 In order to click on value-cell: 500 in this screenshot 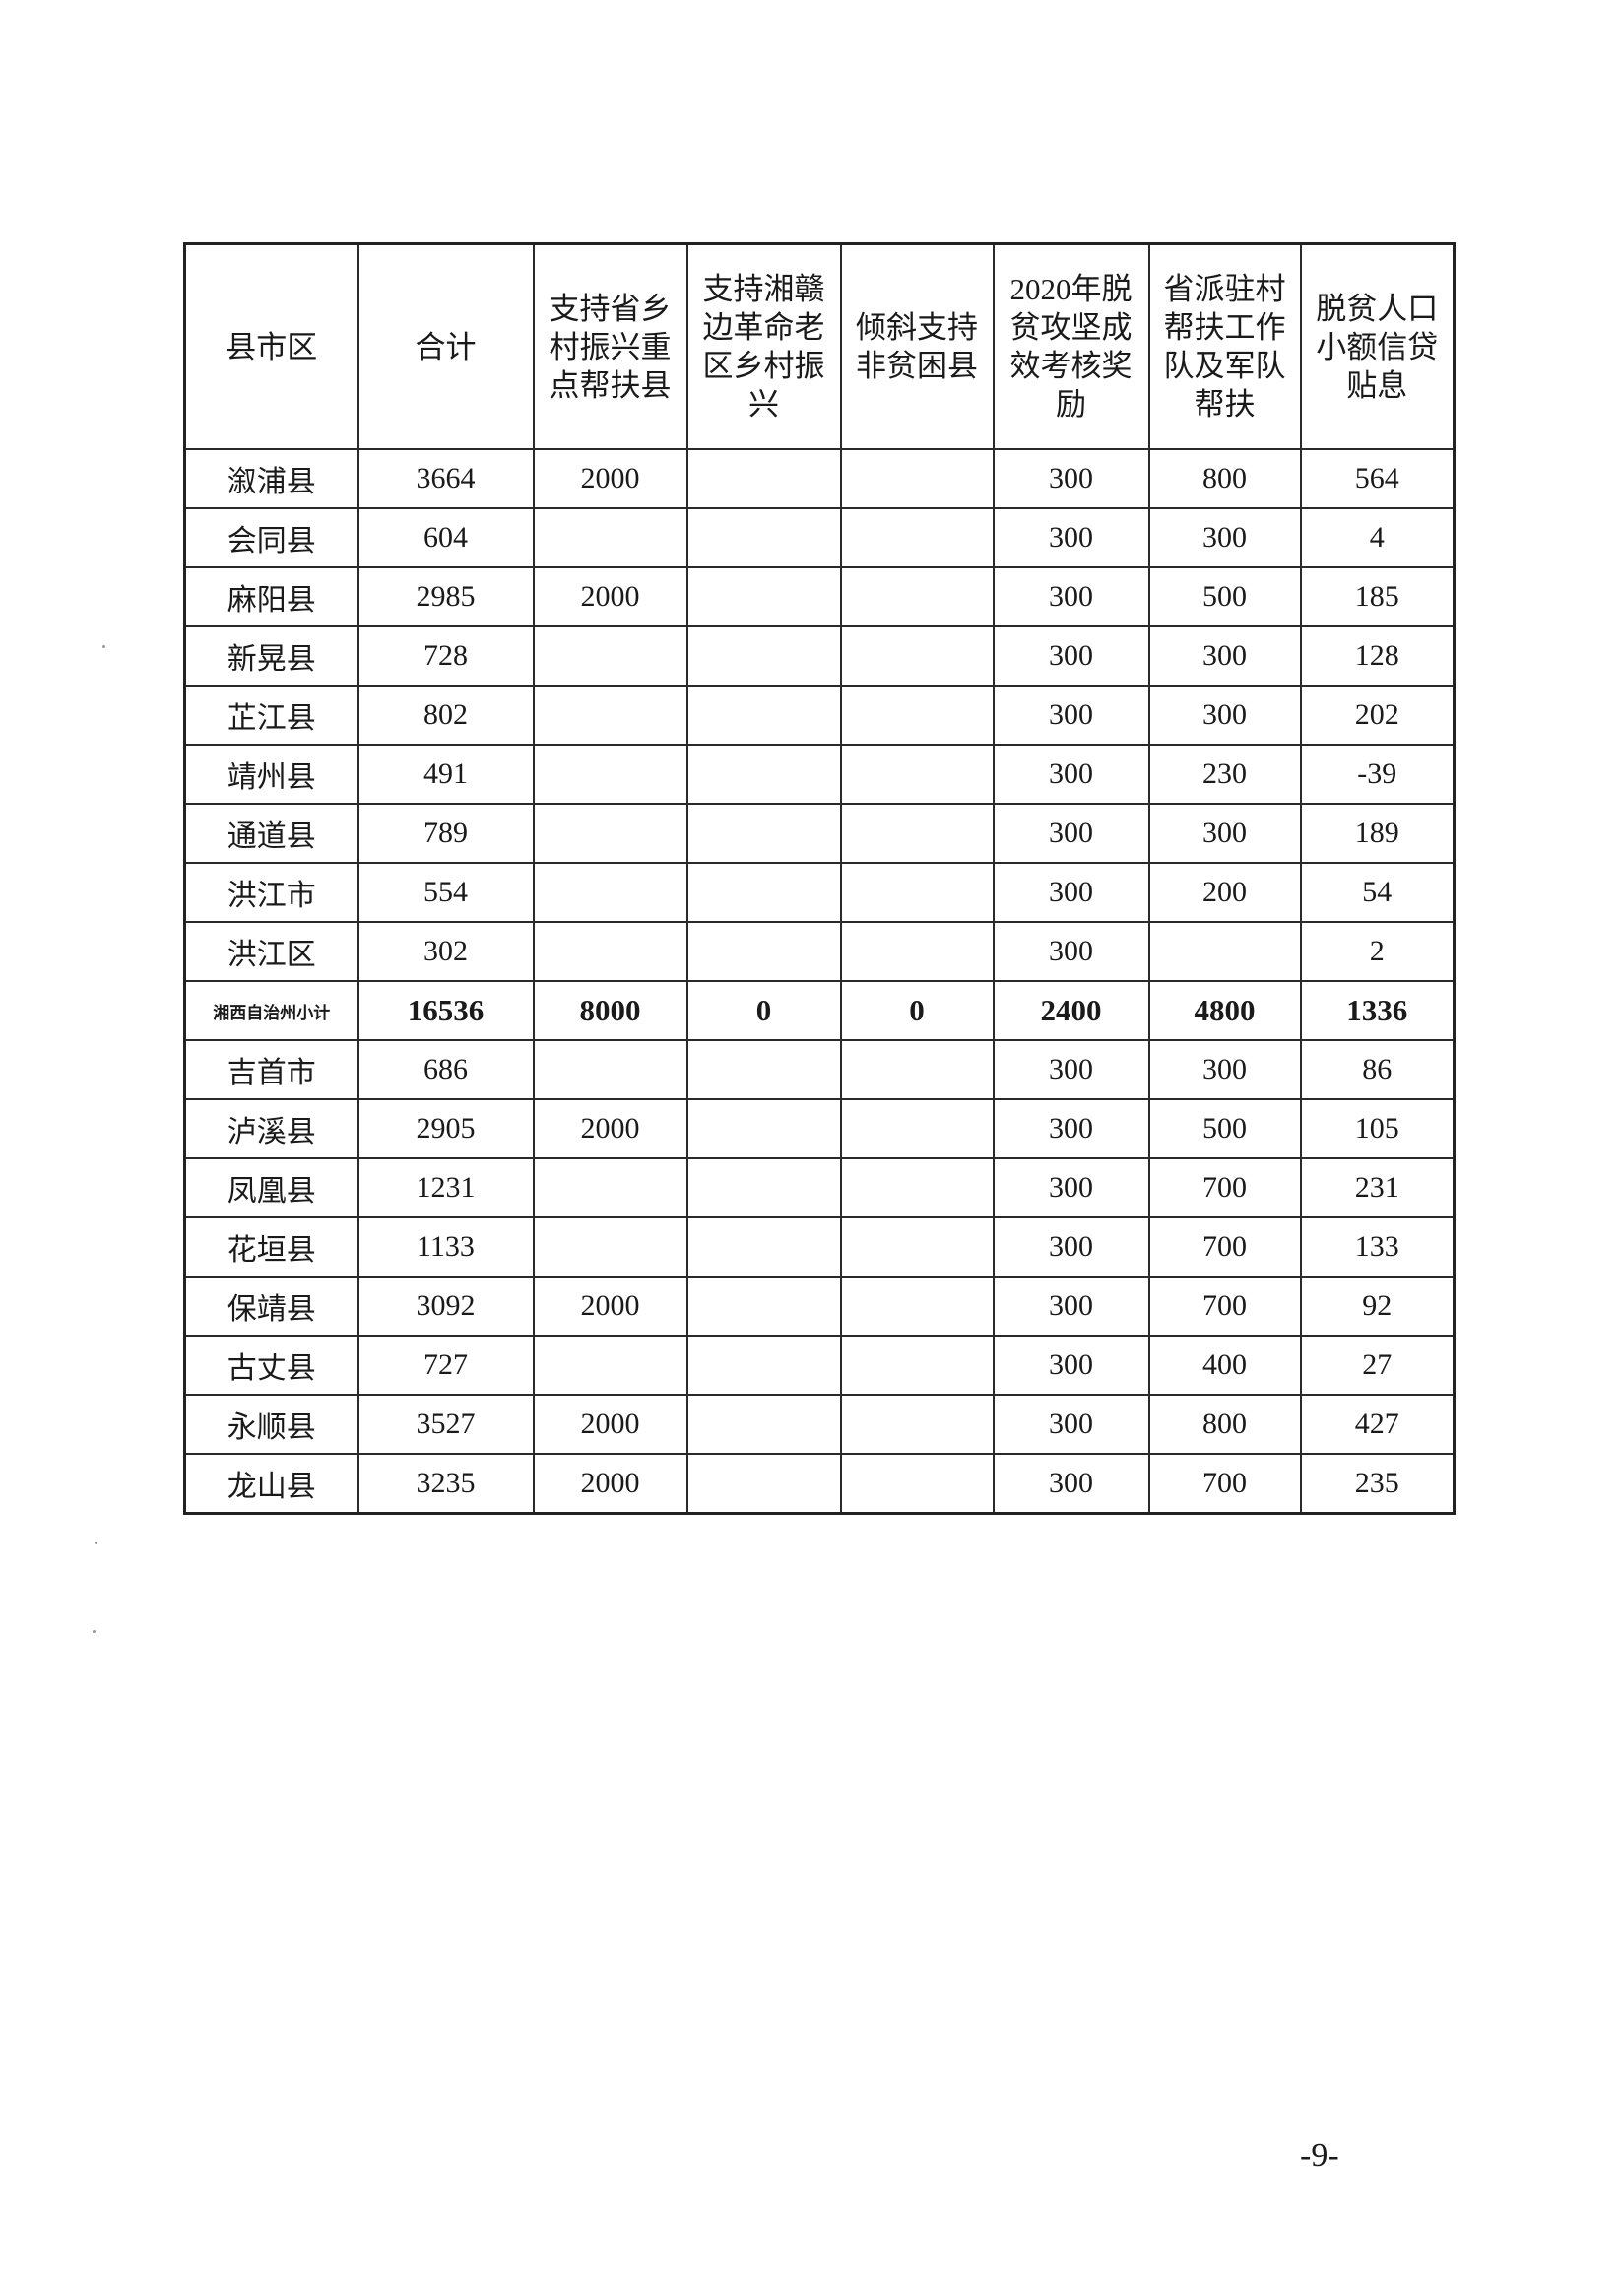, I will do `click(1224, 1128)`.